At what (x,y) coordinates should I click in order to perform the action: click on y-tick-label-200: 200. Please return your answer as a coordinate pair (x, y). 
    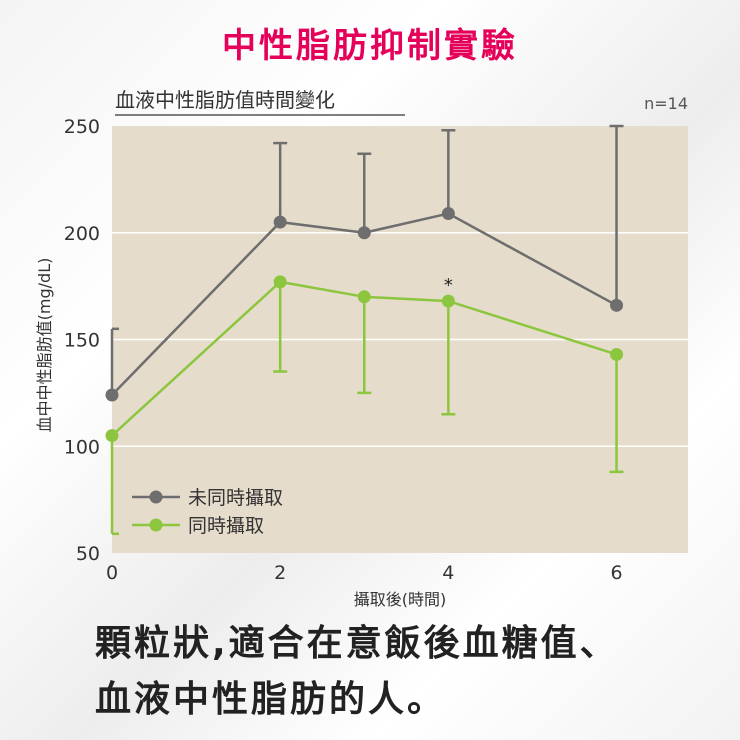
    Looking at the image, I should click on (82, 234).